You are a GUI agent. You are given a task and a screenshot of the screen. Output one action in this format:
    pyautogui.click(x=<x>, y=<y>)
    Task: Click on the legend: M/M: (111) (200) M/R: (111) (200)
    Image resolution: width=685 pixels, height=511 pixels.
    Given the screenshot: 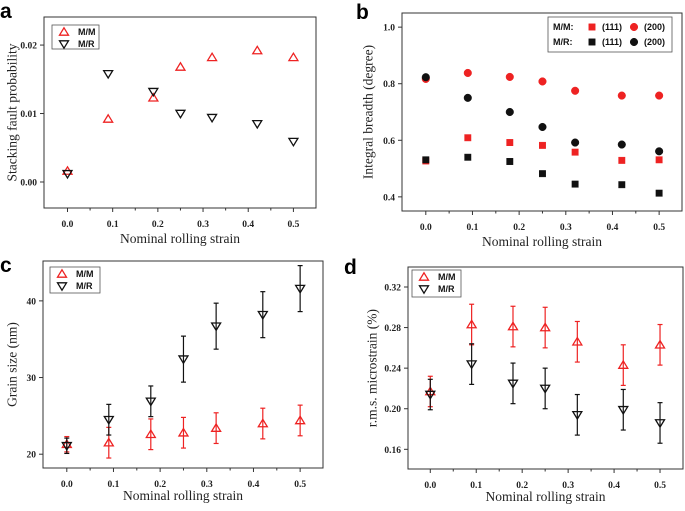 What is the action you would take?
    pyautogui.click(x=610, y=34)
    